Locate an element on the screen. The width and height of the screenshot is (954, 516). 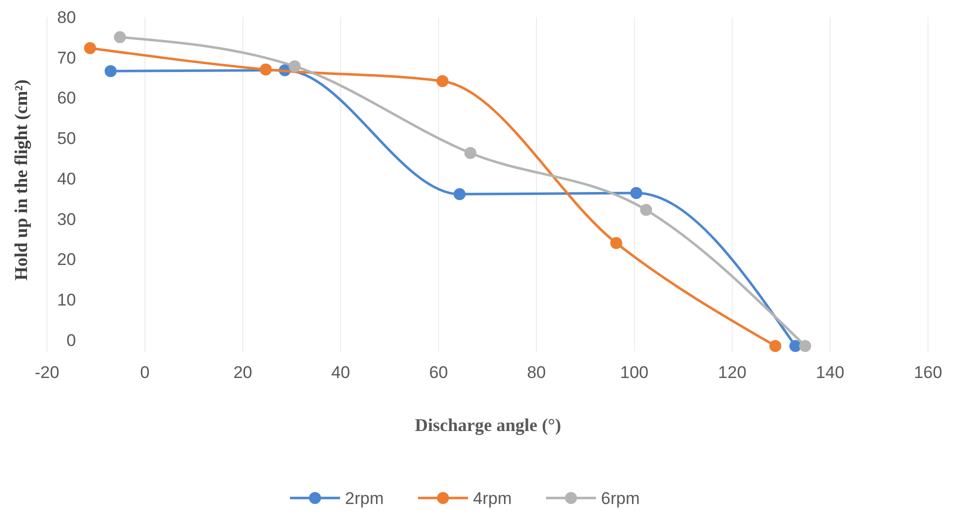
y-tick-label: 80 is located at coordinates (66, 17).